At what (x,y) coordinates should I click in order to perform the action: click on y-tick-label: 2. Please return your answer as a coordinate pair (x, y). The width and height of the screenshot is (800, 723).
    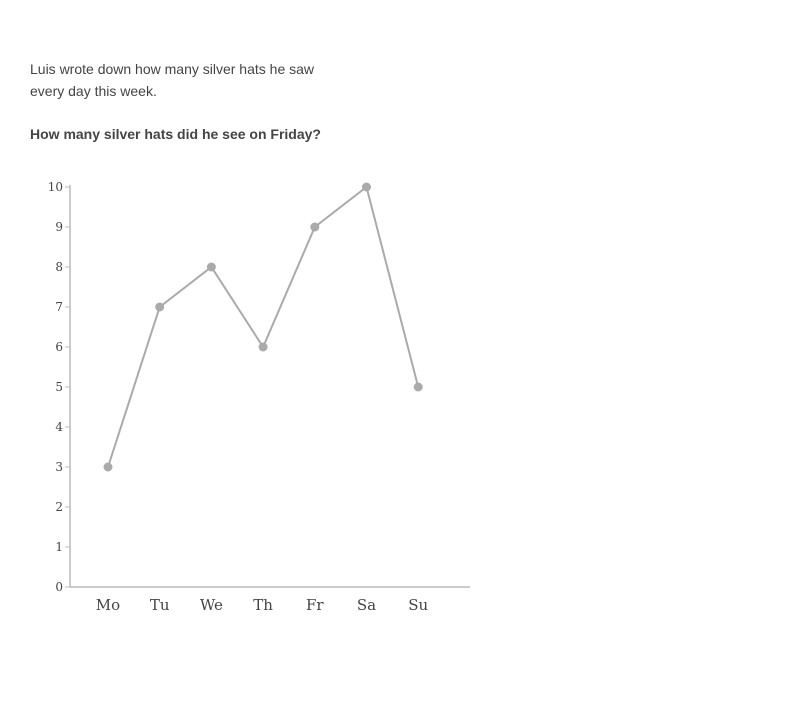
    Looking at the image, I should click on (59, 507).